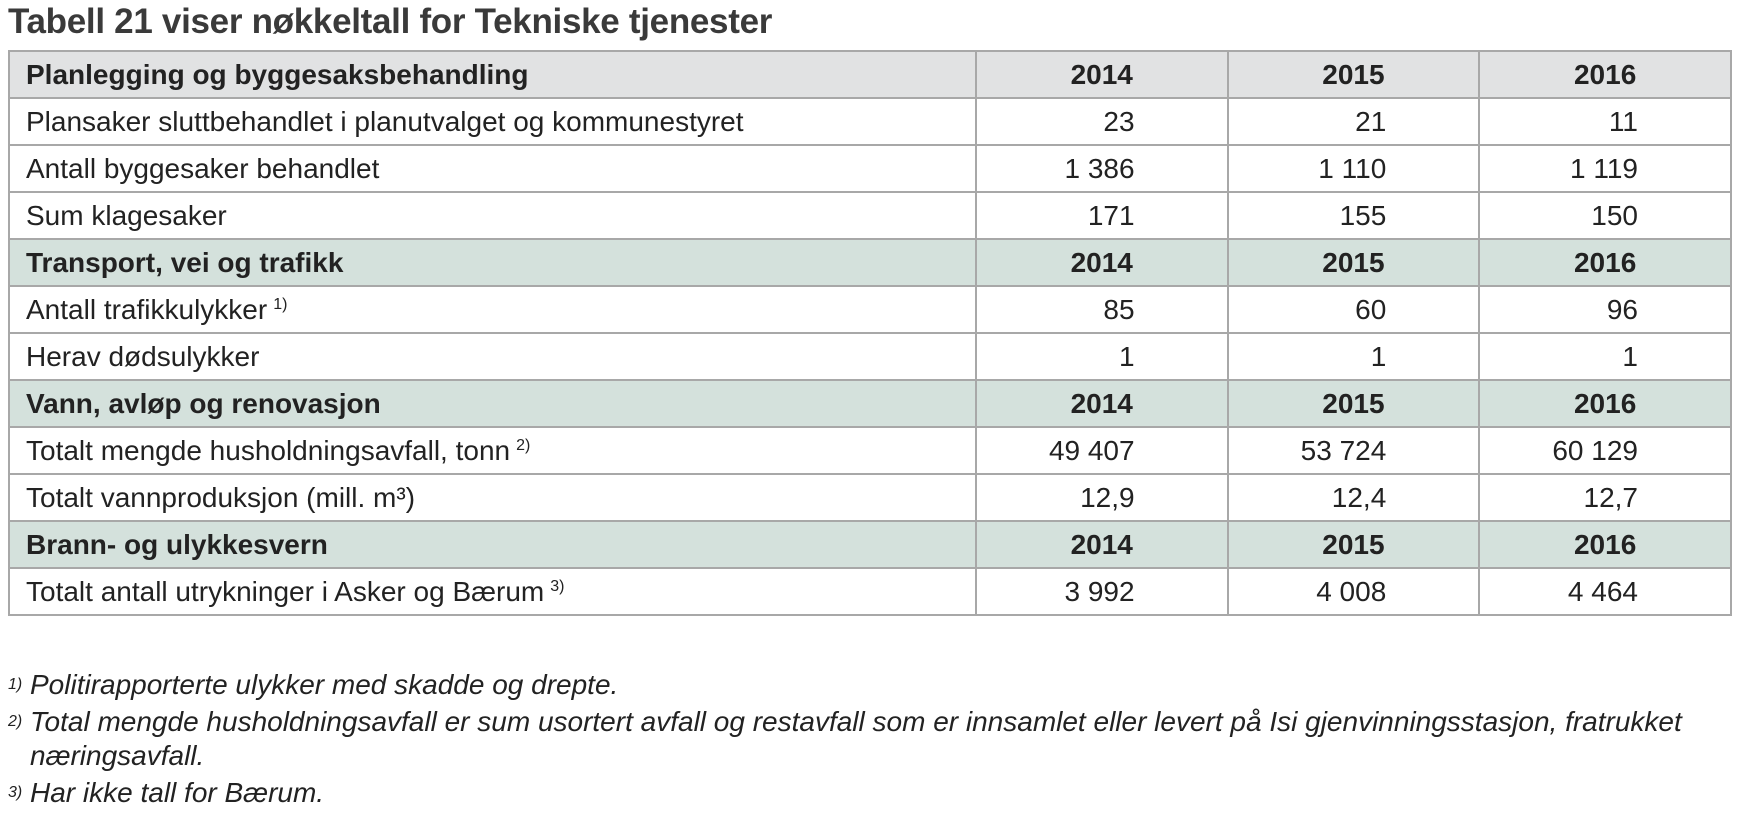  What do you see at coordinates (492, 309) in the screenshot?
I see `row-label-cell: Antall trafikkulykker 1)` at bounding box center [492, 309].